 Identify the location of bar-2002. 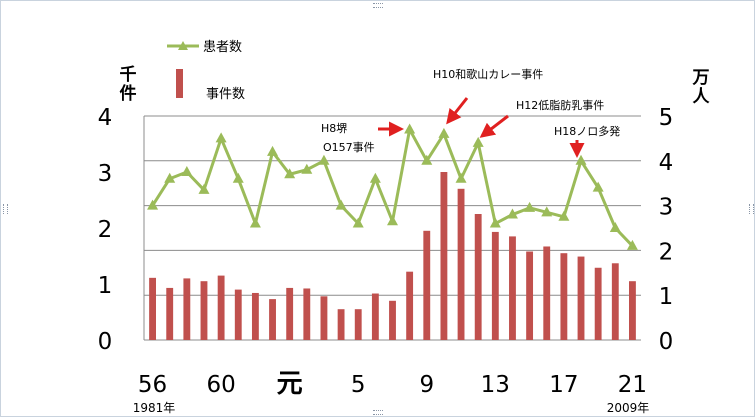
(512, 288).